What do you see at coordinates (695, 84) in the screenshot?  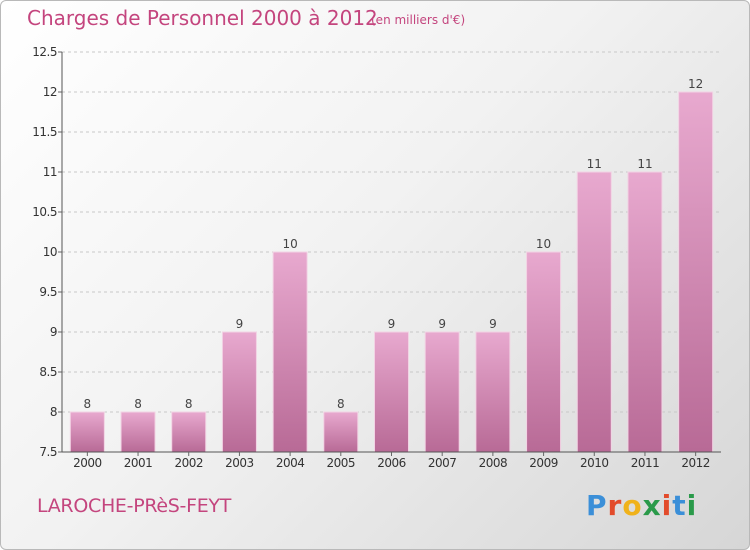 I see `bar-value-label: 12` at bounding box center [695, 84].